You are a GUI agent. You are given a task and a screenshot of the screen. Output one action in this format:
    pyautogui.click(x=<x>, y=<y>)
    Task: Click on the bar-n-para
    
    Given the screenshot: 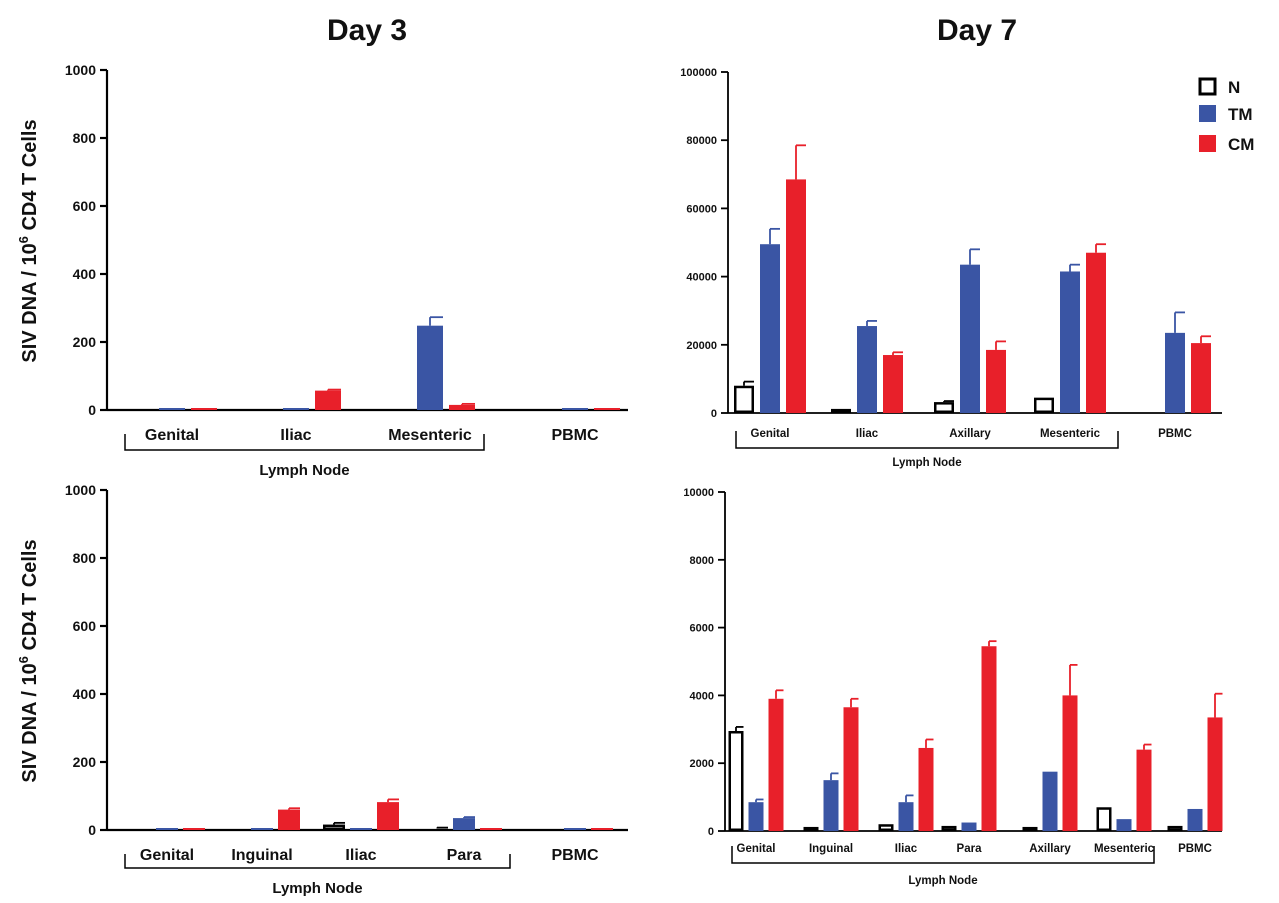 What is the action you would take?
    pyautogui.click(x=949, y=828)
    